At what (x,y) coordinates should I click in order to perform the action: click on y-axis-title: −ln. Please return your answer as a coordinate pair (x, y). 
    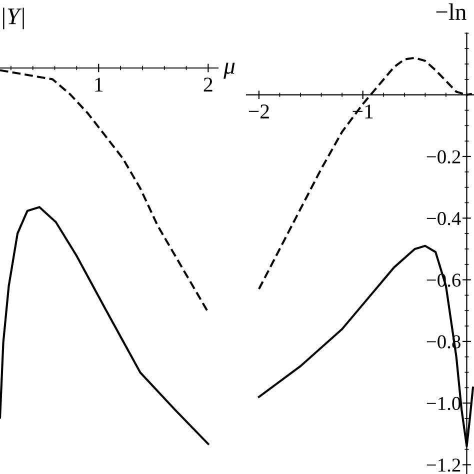
    Looking at the image, I should click on (451, 11).